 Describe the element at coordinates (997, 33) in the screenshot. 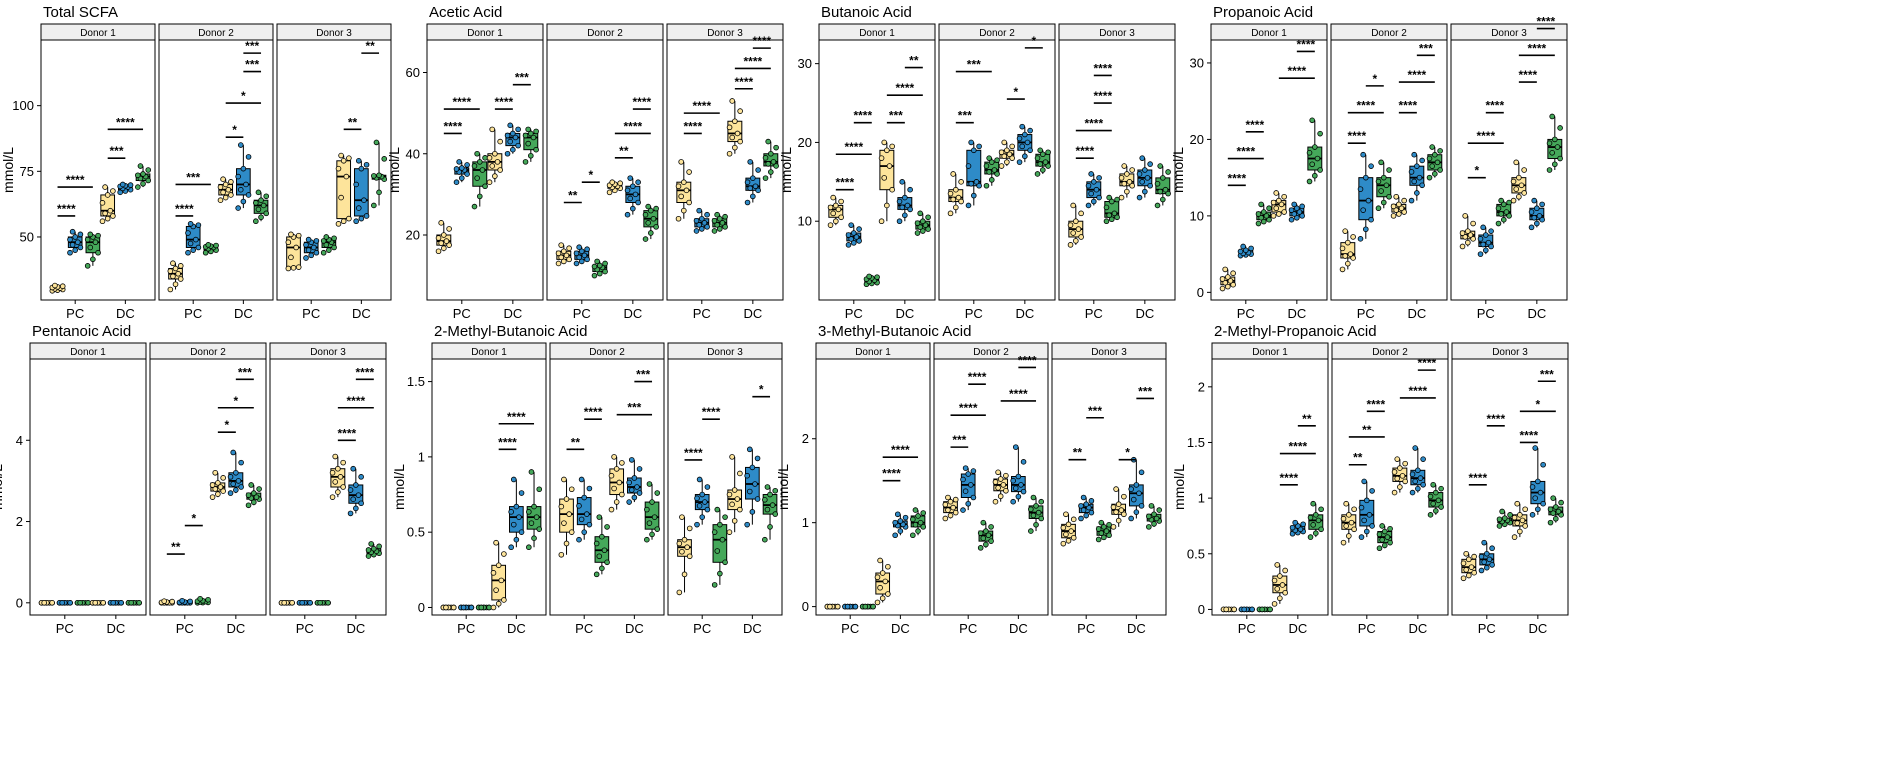

I see `facet-strip-label: Donor 2` at that location.